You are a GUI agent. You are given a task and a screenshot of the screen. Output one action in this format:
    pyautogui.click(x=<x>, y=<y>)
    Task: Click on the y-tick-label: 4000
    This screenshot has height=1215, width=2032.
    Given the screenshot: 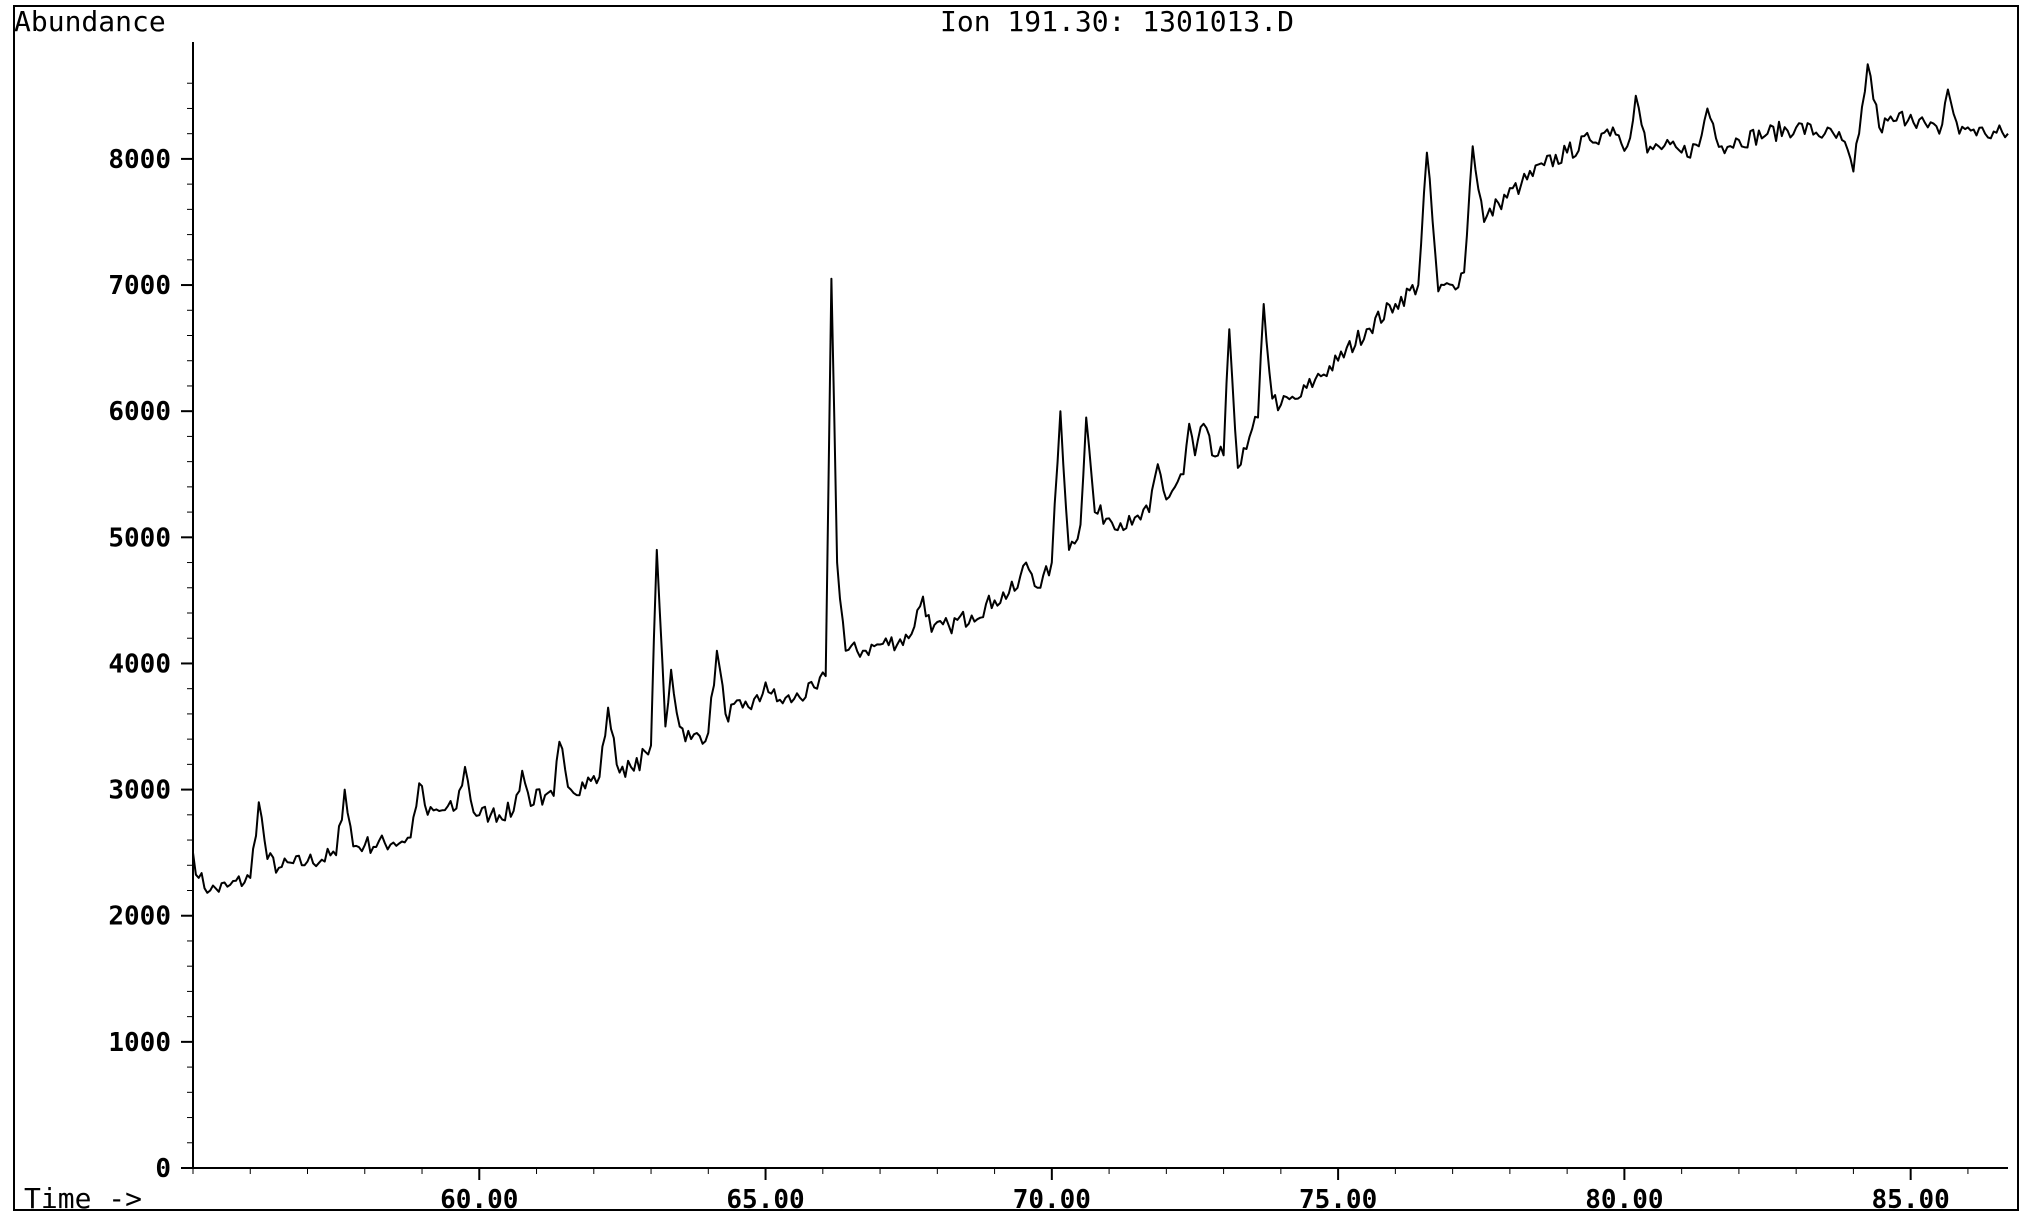 What is the action you would take?
    pyautogui.click(x=139, y=664)
    